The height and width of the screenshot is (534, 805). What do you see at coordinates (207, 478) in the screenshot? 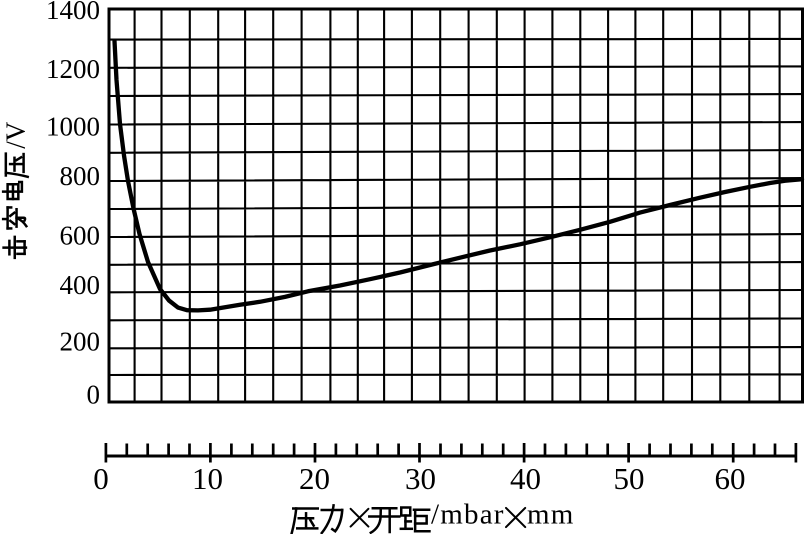
I see `svg-text: 10` at bounding box center [207, 478].